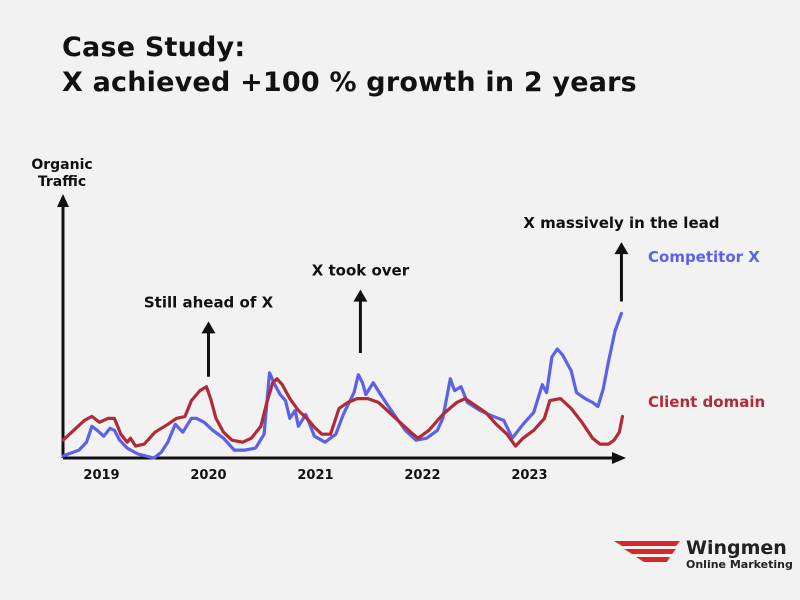 The height and width of the screenshot is (600, 800). I want to click on x-tick-label: 2021, so click(315, 475).